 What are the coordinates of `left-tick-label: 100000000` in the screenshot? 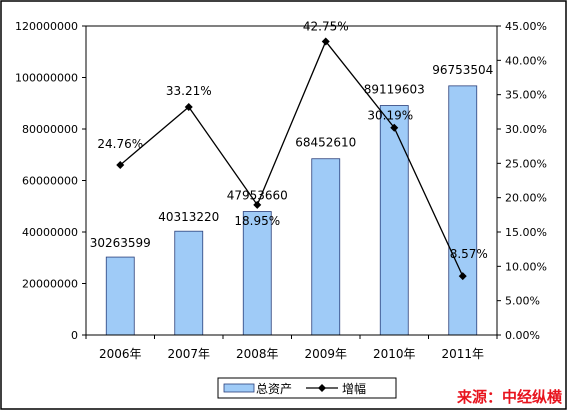 It's located at (46, 78).